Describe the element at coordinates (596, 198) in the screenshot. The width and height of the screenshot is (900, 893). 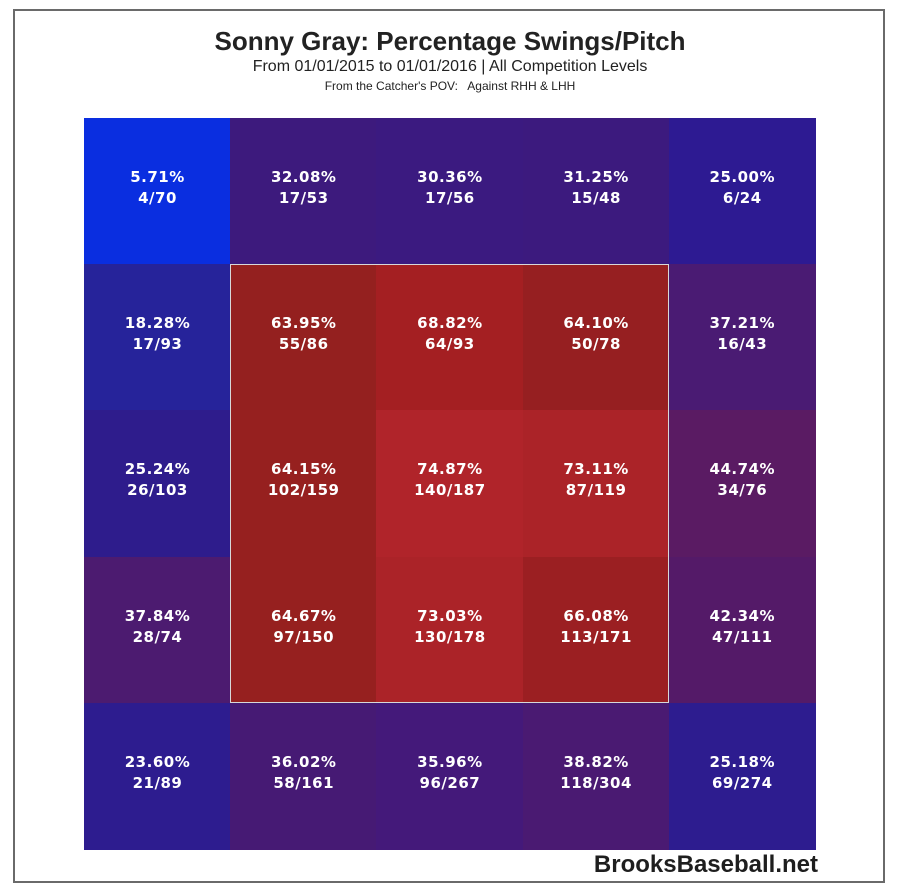
I see `cell-count: 15/48` at that location.